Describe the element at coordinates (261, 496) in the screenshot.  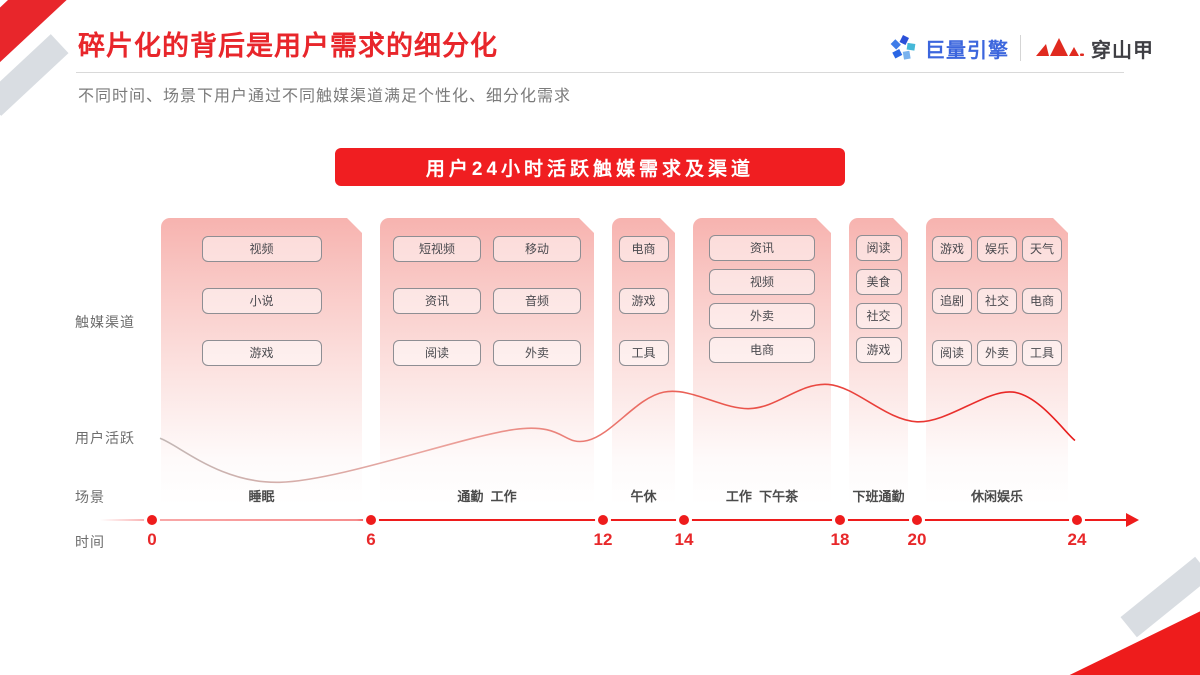
I see `scene-label: 睡眠` at that location.